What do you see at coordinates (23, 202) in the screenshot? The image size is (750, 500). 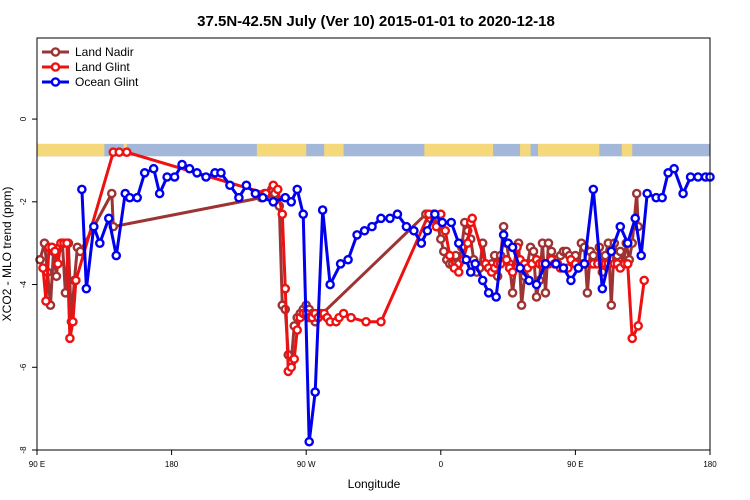 I see `y-tick-label: -2` at bounding box center [23, 202].